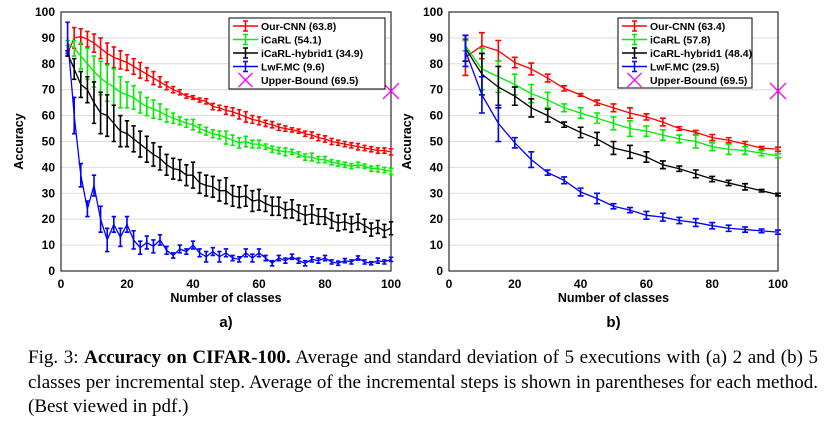 This screenshot has height=446, width=832. Describe the element at coordinates (298, 53) in the screenshot. I see `legend-item: iCaRL-hybrid1 (34.9)` at that location.